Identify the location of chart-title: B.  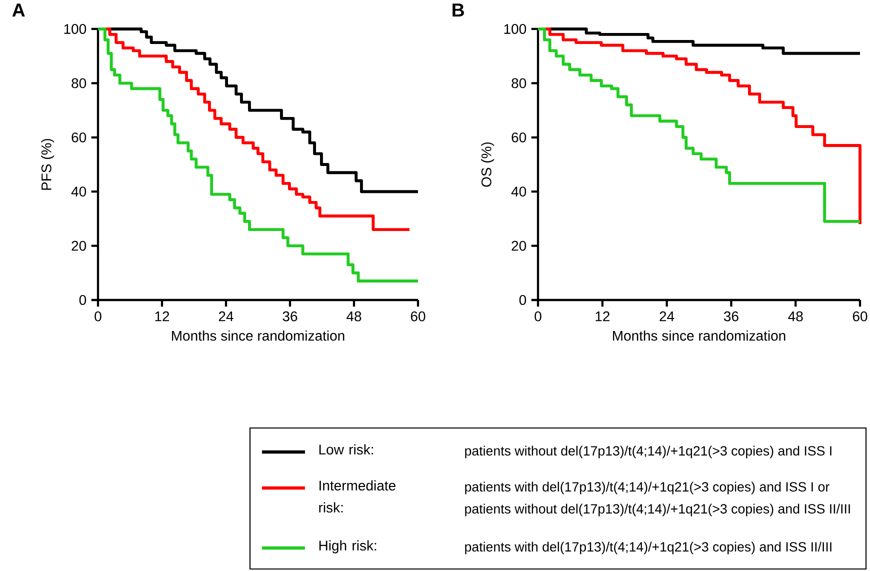
(458, 10).